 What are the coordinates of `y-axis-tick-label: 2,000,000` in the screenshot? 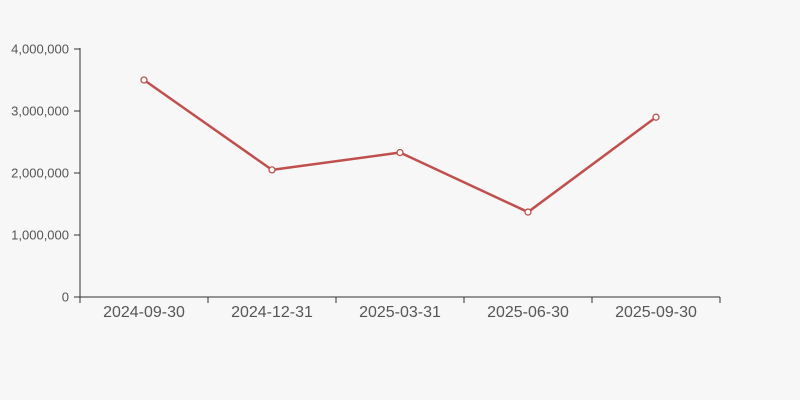 It's located at (40, 173).